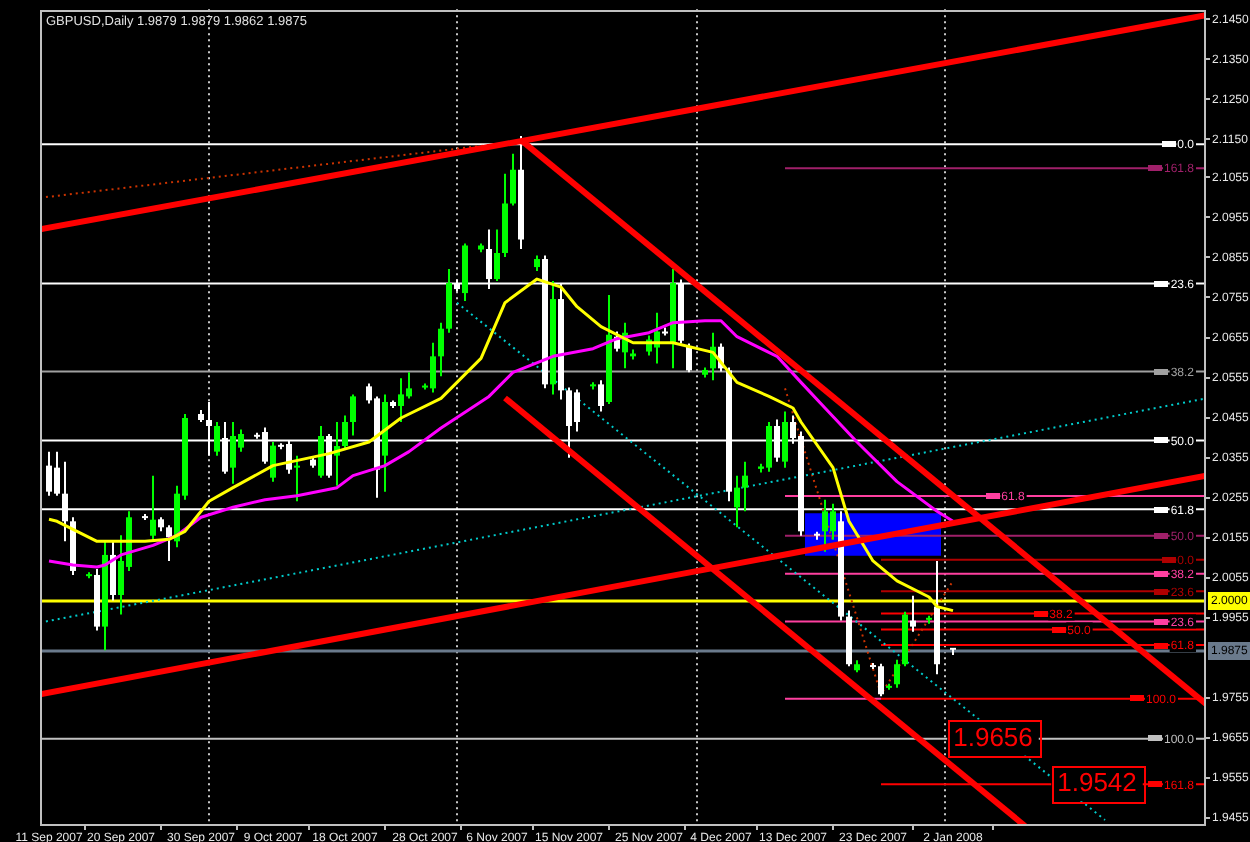 The height and width of the screenshot is (842, 1250). What do you see at coordinates (993, 736) in the screenshot?
I see `annotation: 1.9656` at bounding box center [993, 736].